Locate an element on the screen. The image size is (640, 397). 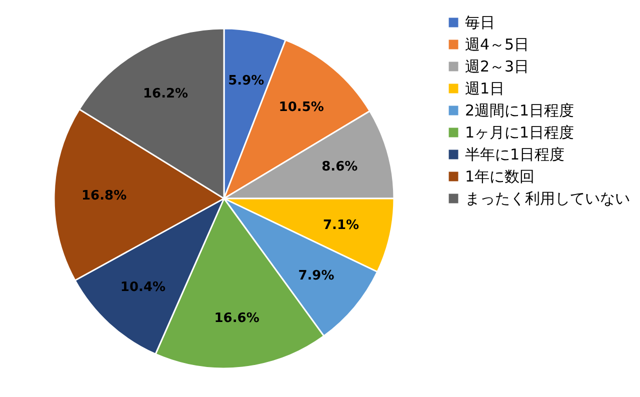
legend-label: 週4～5日 is located at coordinates (497, 45).